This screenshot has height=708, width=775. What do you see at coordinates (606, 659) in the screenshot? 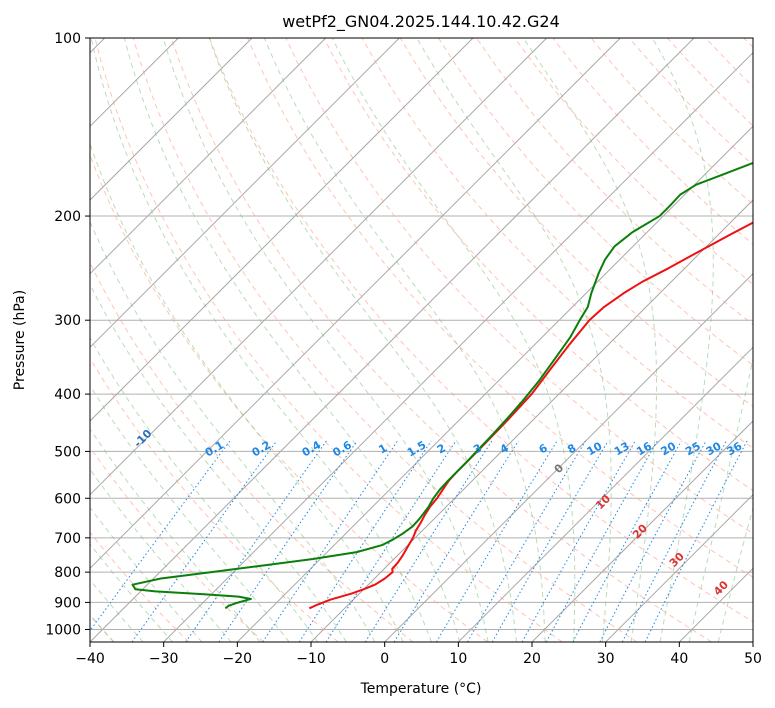
I see `x-tick-label: 30` at bounding box center [606, 659].